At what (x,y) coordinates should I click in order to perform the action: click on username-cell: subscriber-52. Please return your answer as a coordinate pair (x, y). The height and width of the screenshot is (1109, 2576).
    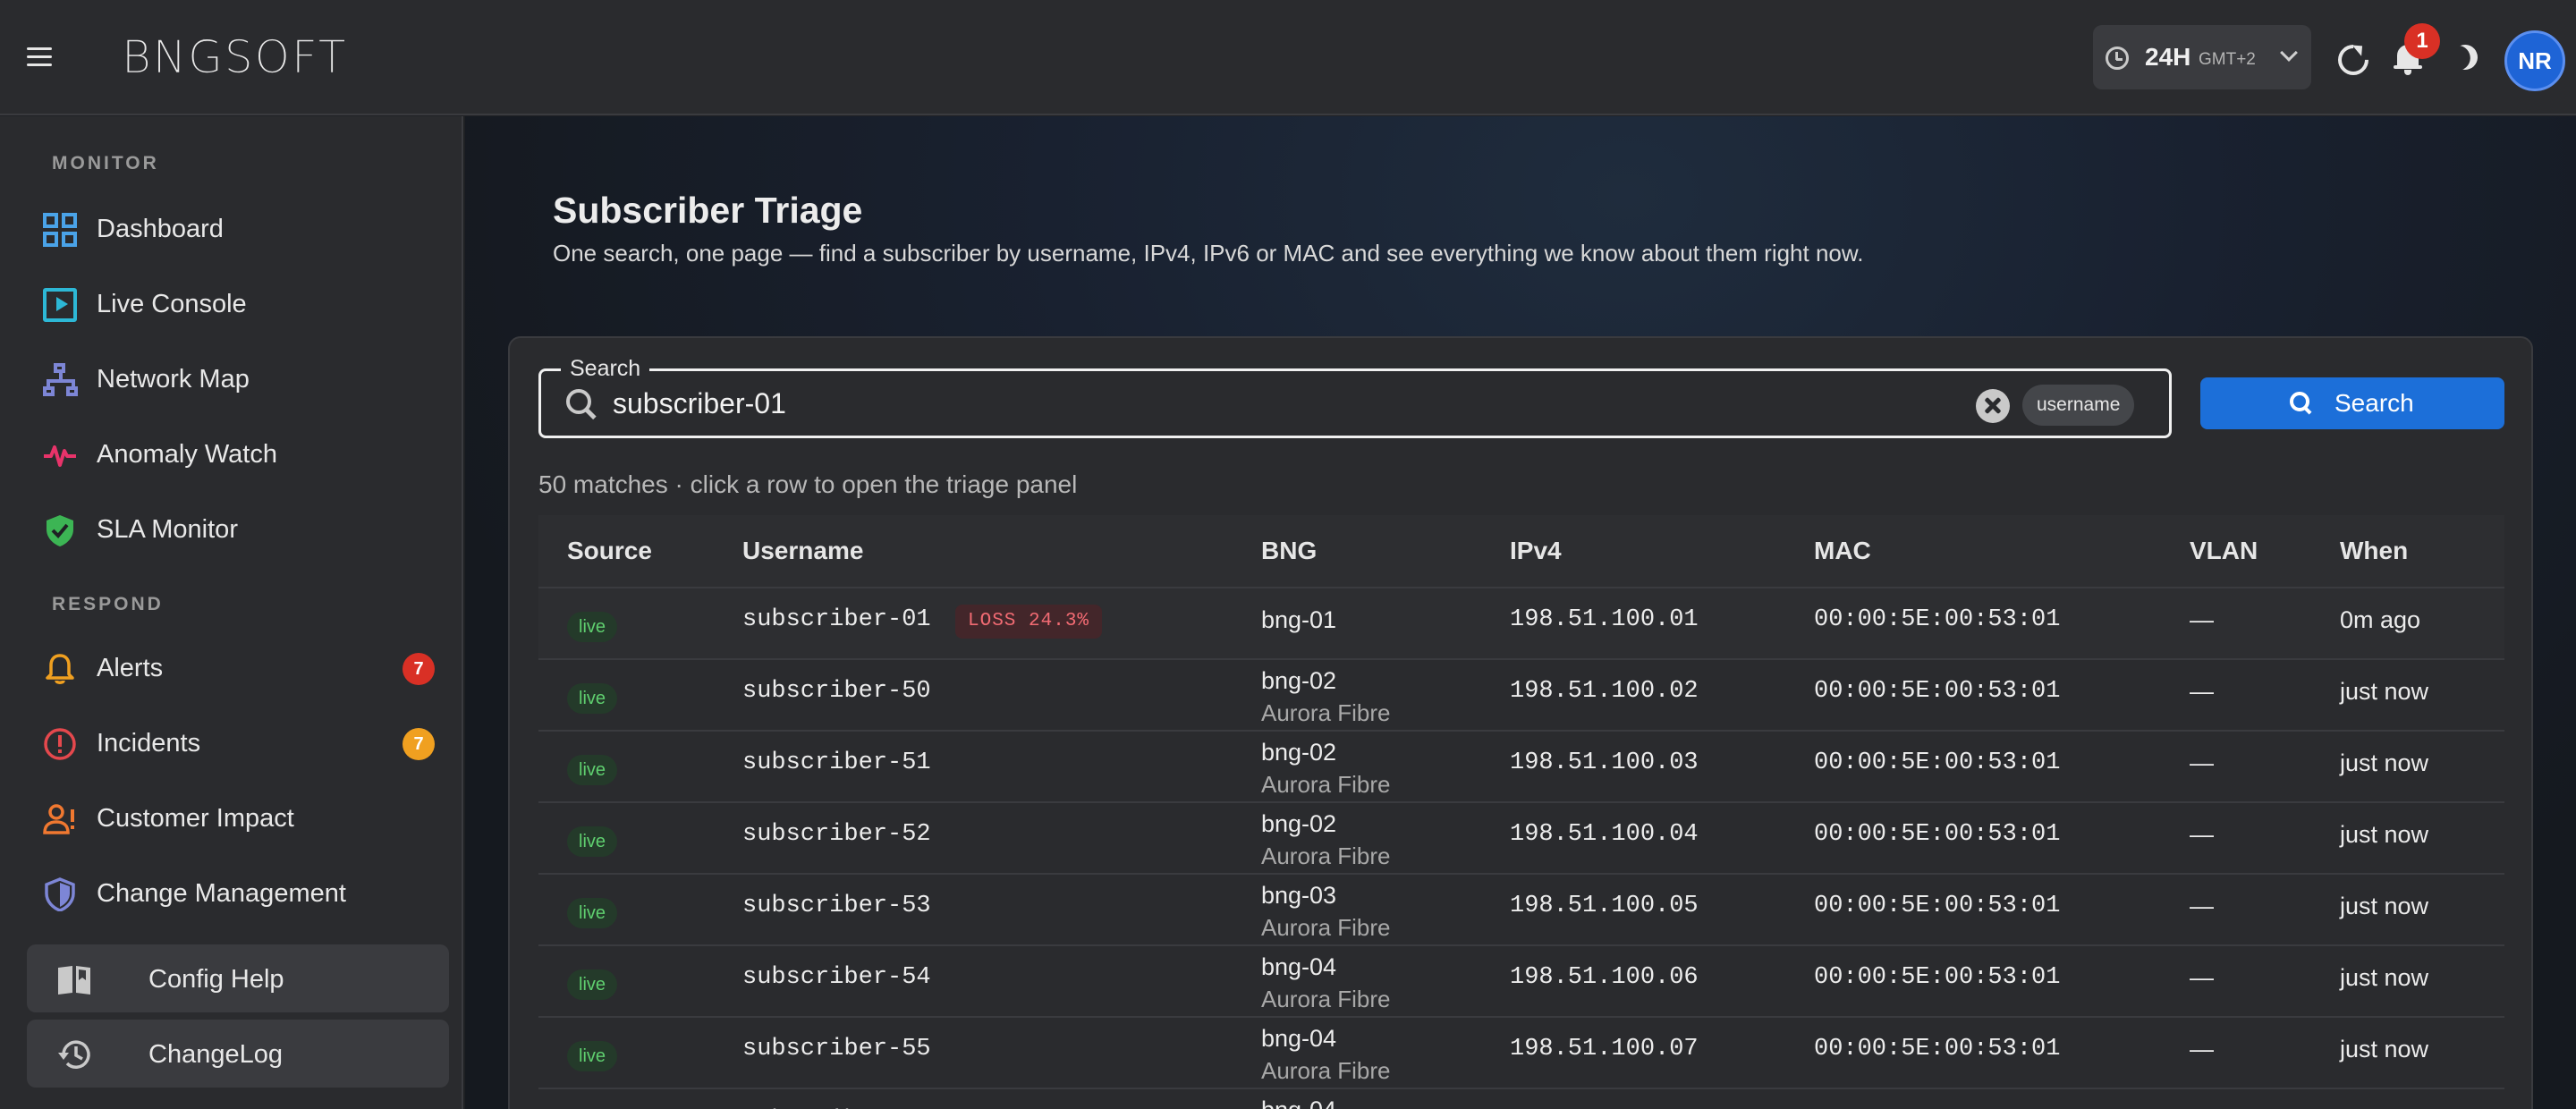
    Looking at the image, I should click on (836, 834).